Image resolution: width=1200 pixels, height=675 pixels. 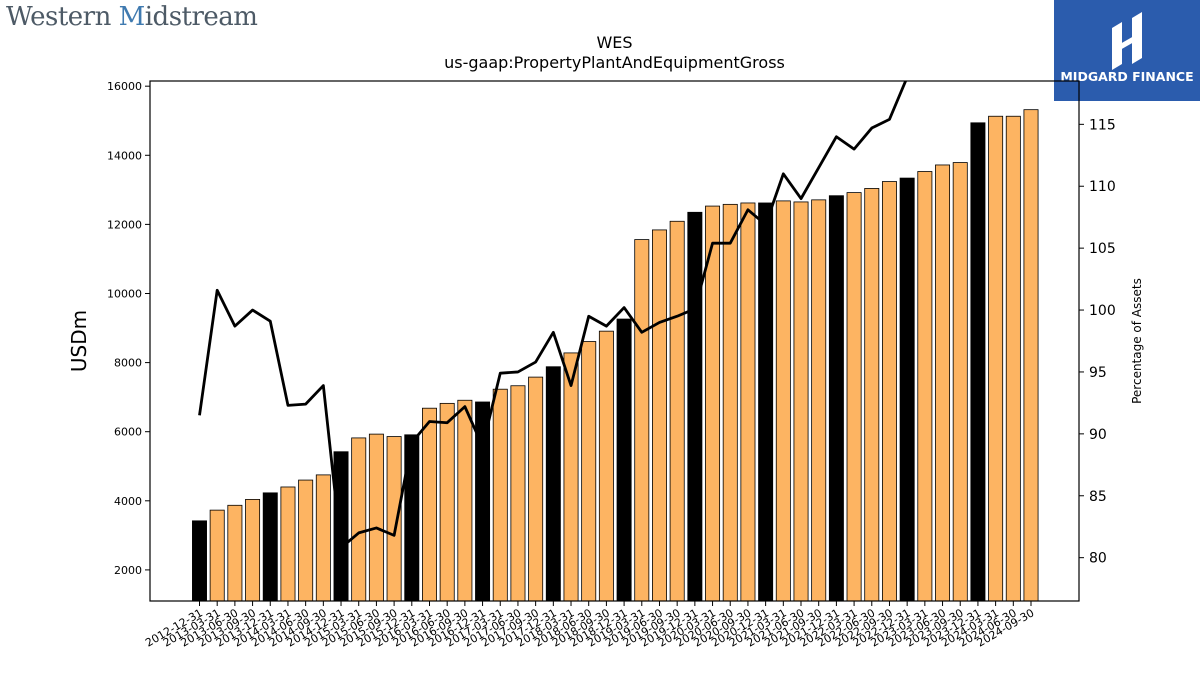 I want to click on y-tick-label: 4000, so click(x=128, y=501).